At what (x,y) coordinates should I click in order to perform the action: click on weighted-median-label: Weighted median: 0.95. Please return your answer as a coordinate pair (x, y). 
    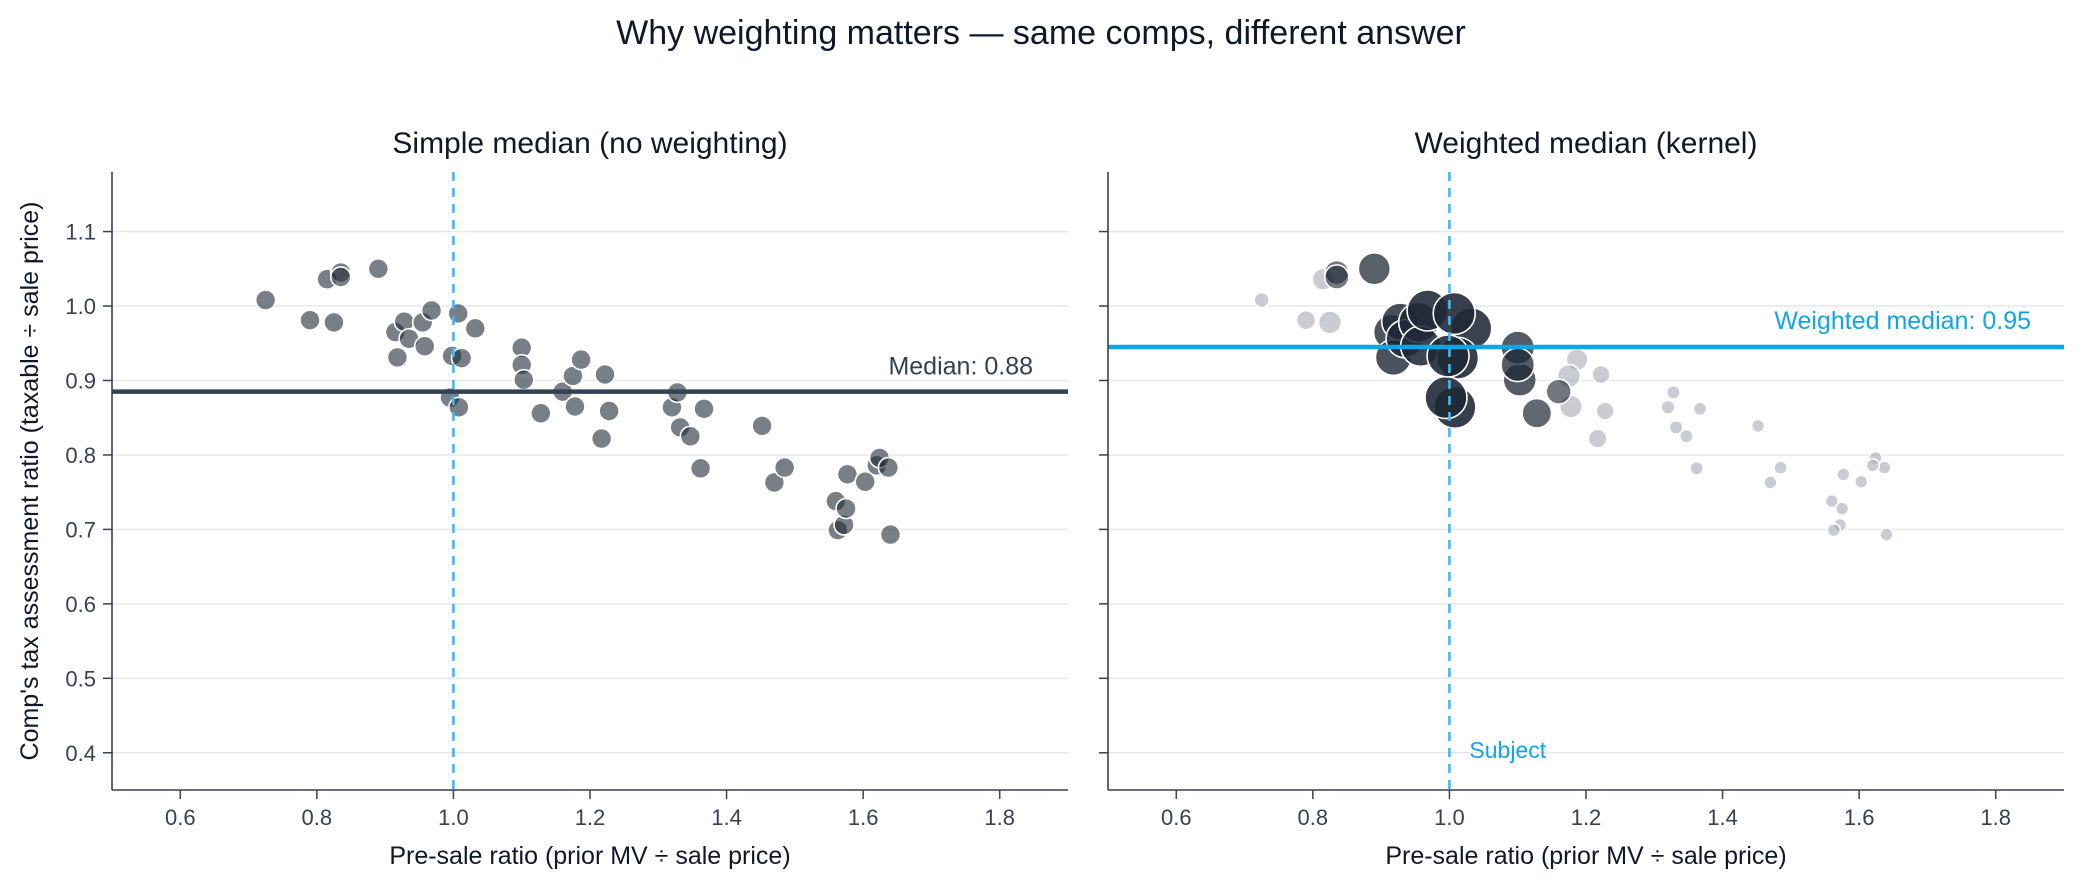
    Looking at the image, I should click on (1902, 321).